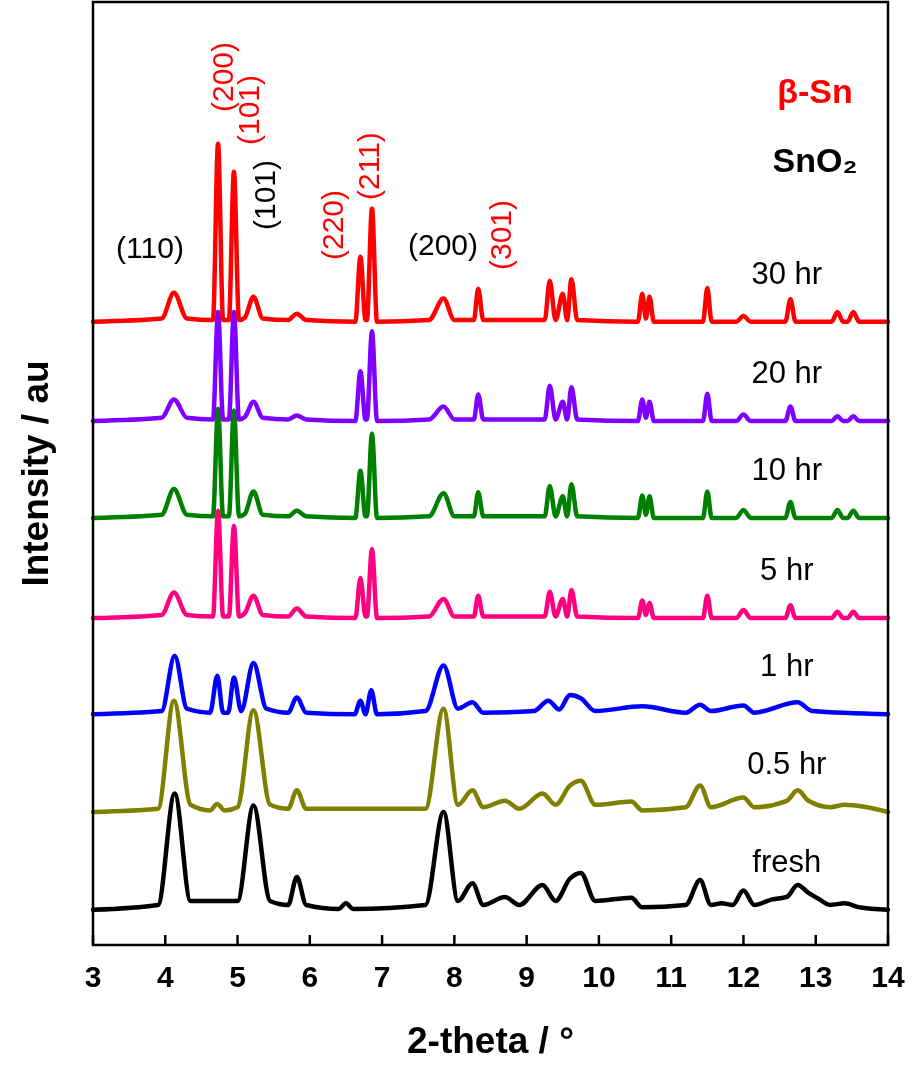 The height and width of the screenshot is (1069, 914). I want to click on x-tick-label: 10, so click(599, 976).